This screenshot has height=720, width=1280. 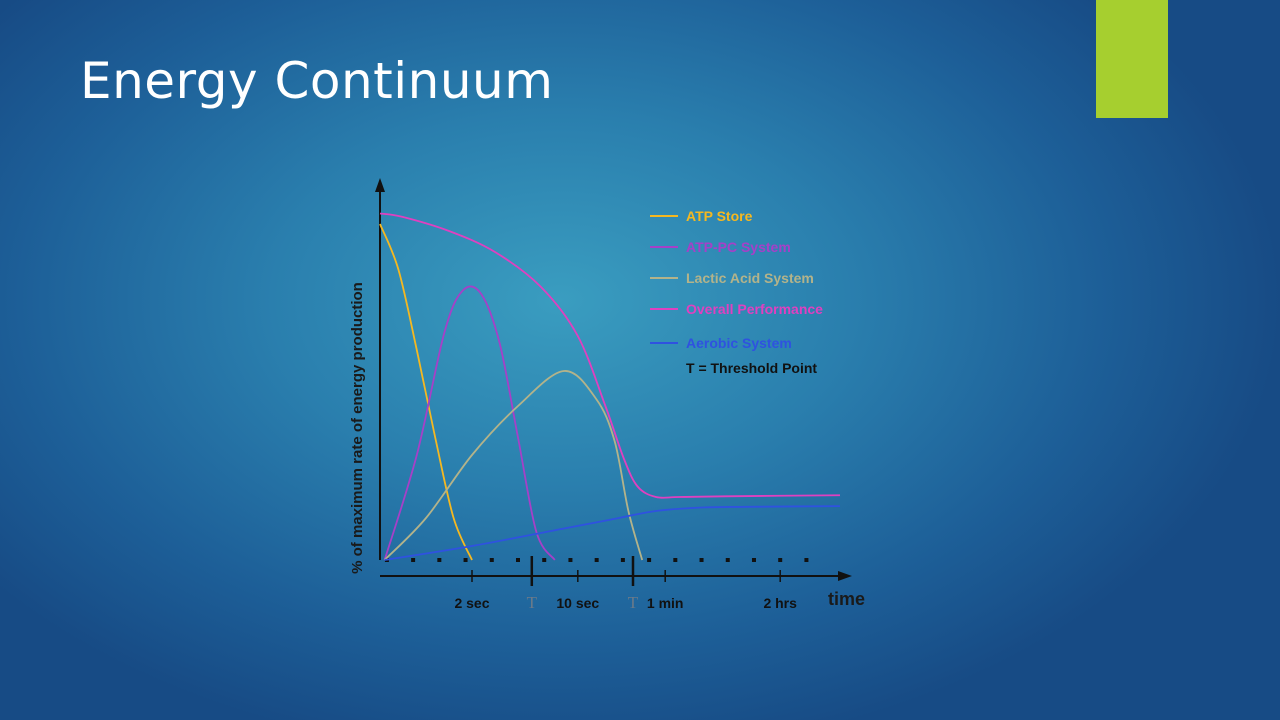 What do you see at coordinates (380, 185) in the screenshot?
I see `y-axis-arrow` at bounding box center [380, 185].